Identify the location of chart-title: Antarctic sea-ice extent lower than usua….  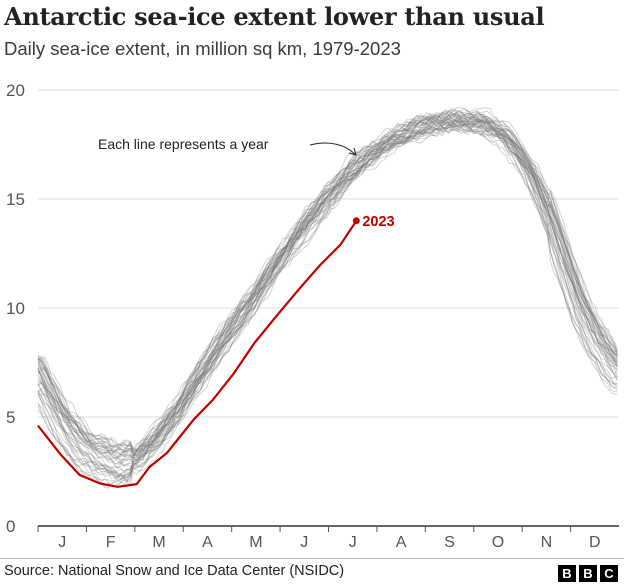
(274, 16).